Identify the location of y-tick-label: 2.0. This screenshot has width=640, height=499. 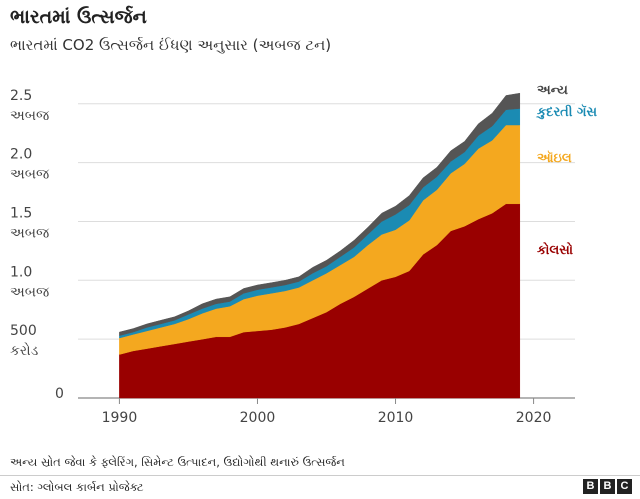
(21, 155).